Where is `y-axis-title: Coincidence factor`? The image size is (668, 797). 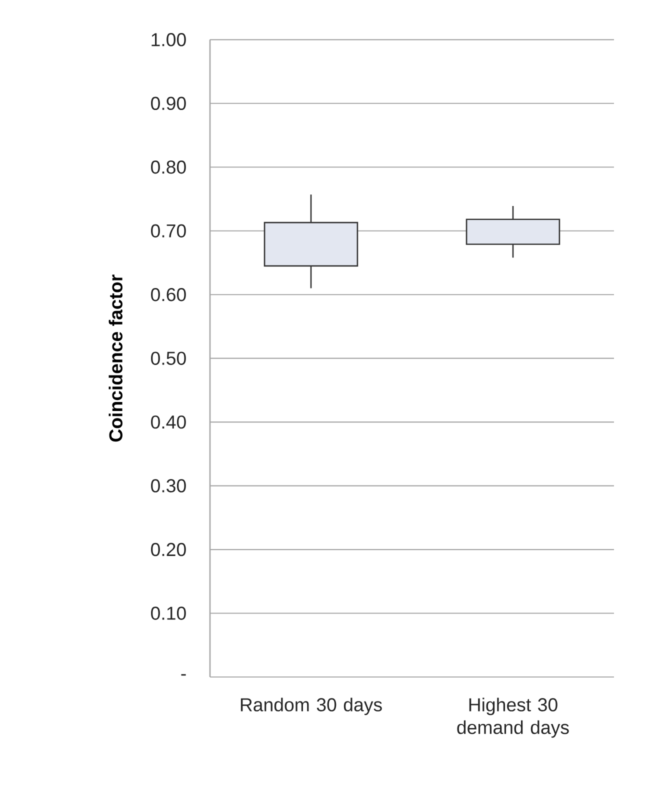
y-axis-title: Coincidence factor is located at coordinates (115, 358).